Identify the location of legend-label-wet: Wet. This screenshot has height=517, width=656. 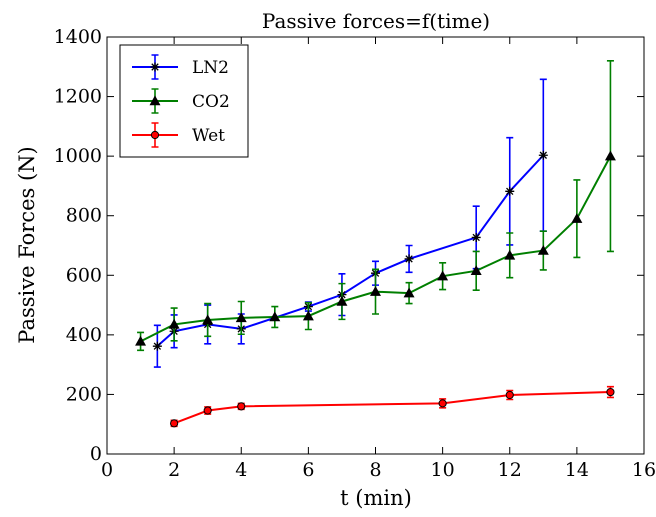
(208, 136).